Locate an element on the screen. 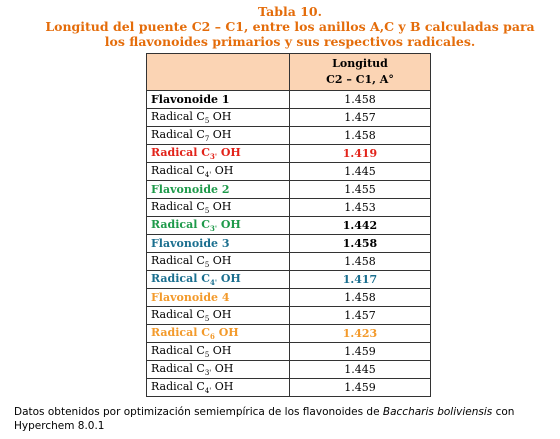  table-row: Radical C6 OH 1.423 is located at coordinates (288, 333).